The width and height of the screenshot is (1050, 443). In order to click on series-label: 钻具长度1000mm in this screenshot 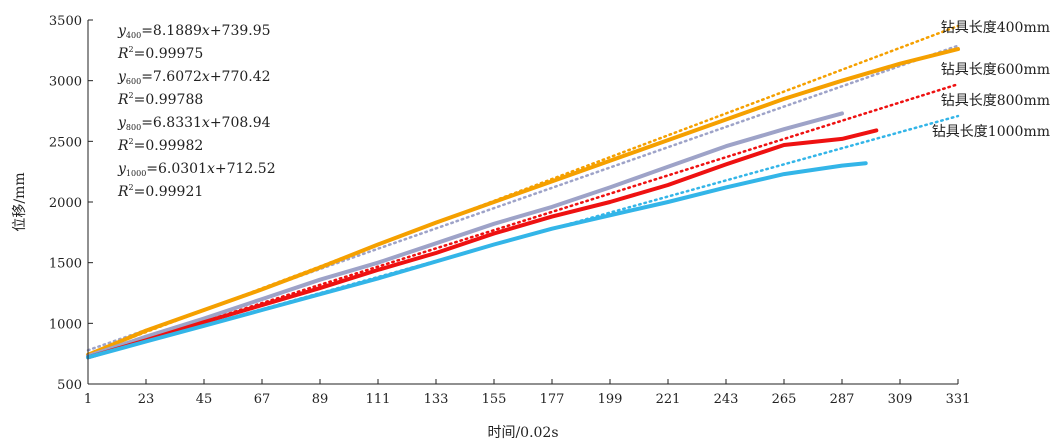, I will do `click(991, 132)`.